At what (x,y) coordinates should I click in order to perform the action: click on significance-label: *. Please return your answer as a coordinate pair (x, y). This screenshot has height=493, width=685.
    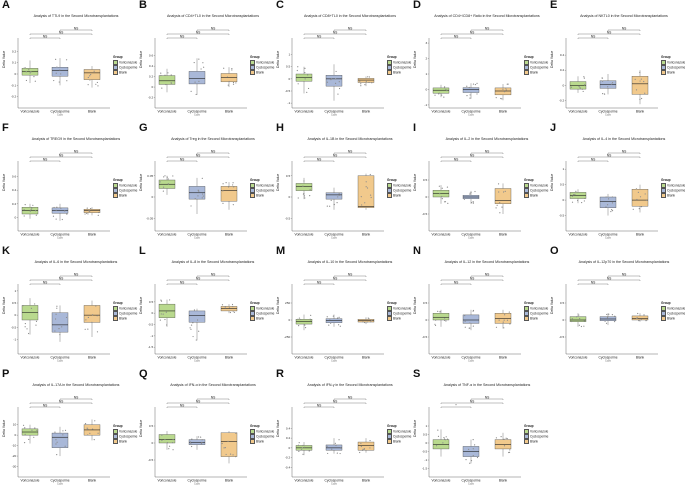
    Looking at the image, I should click on (456, 405).